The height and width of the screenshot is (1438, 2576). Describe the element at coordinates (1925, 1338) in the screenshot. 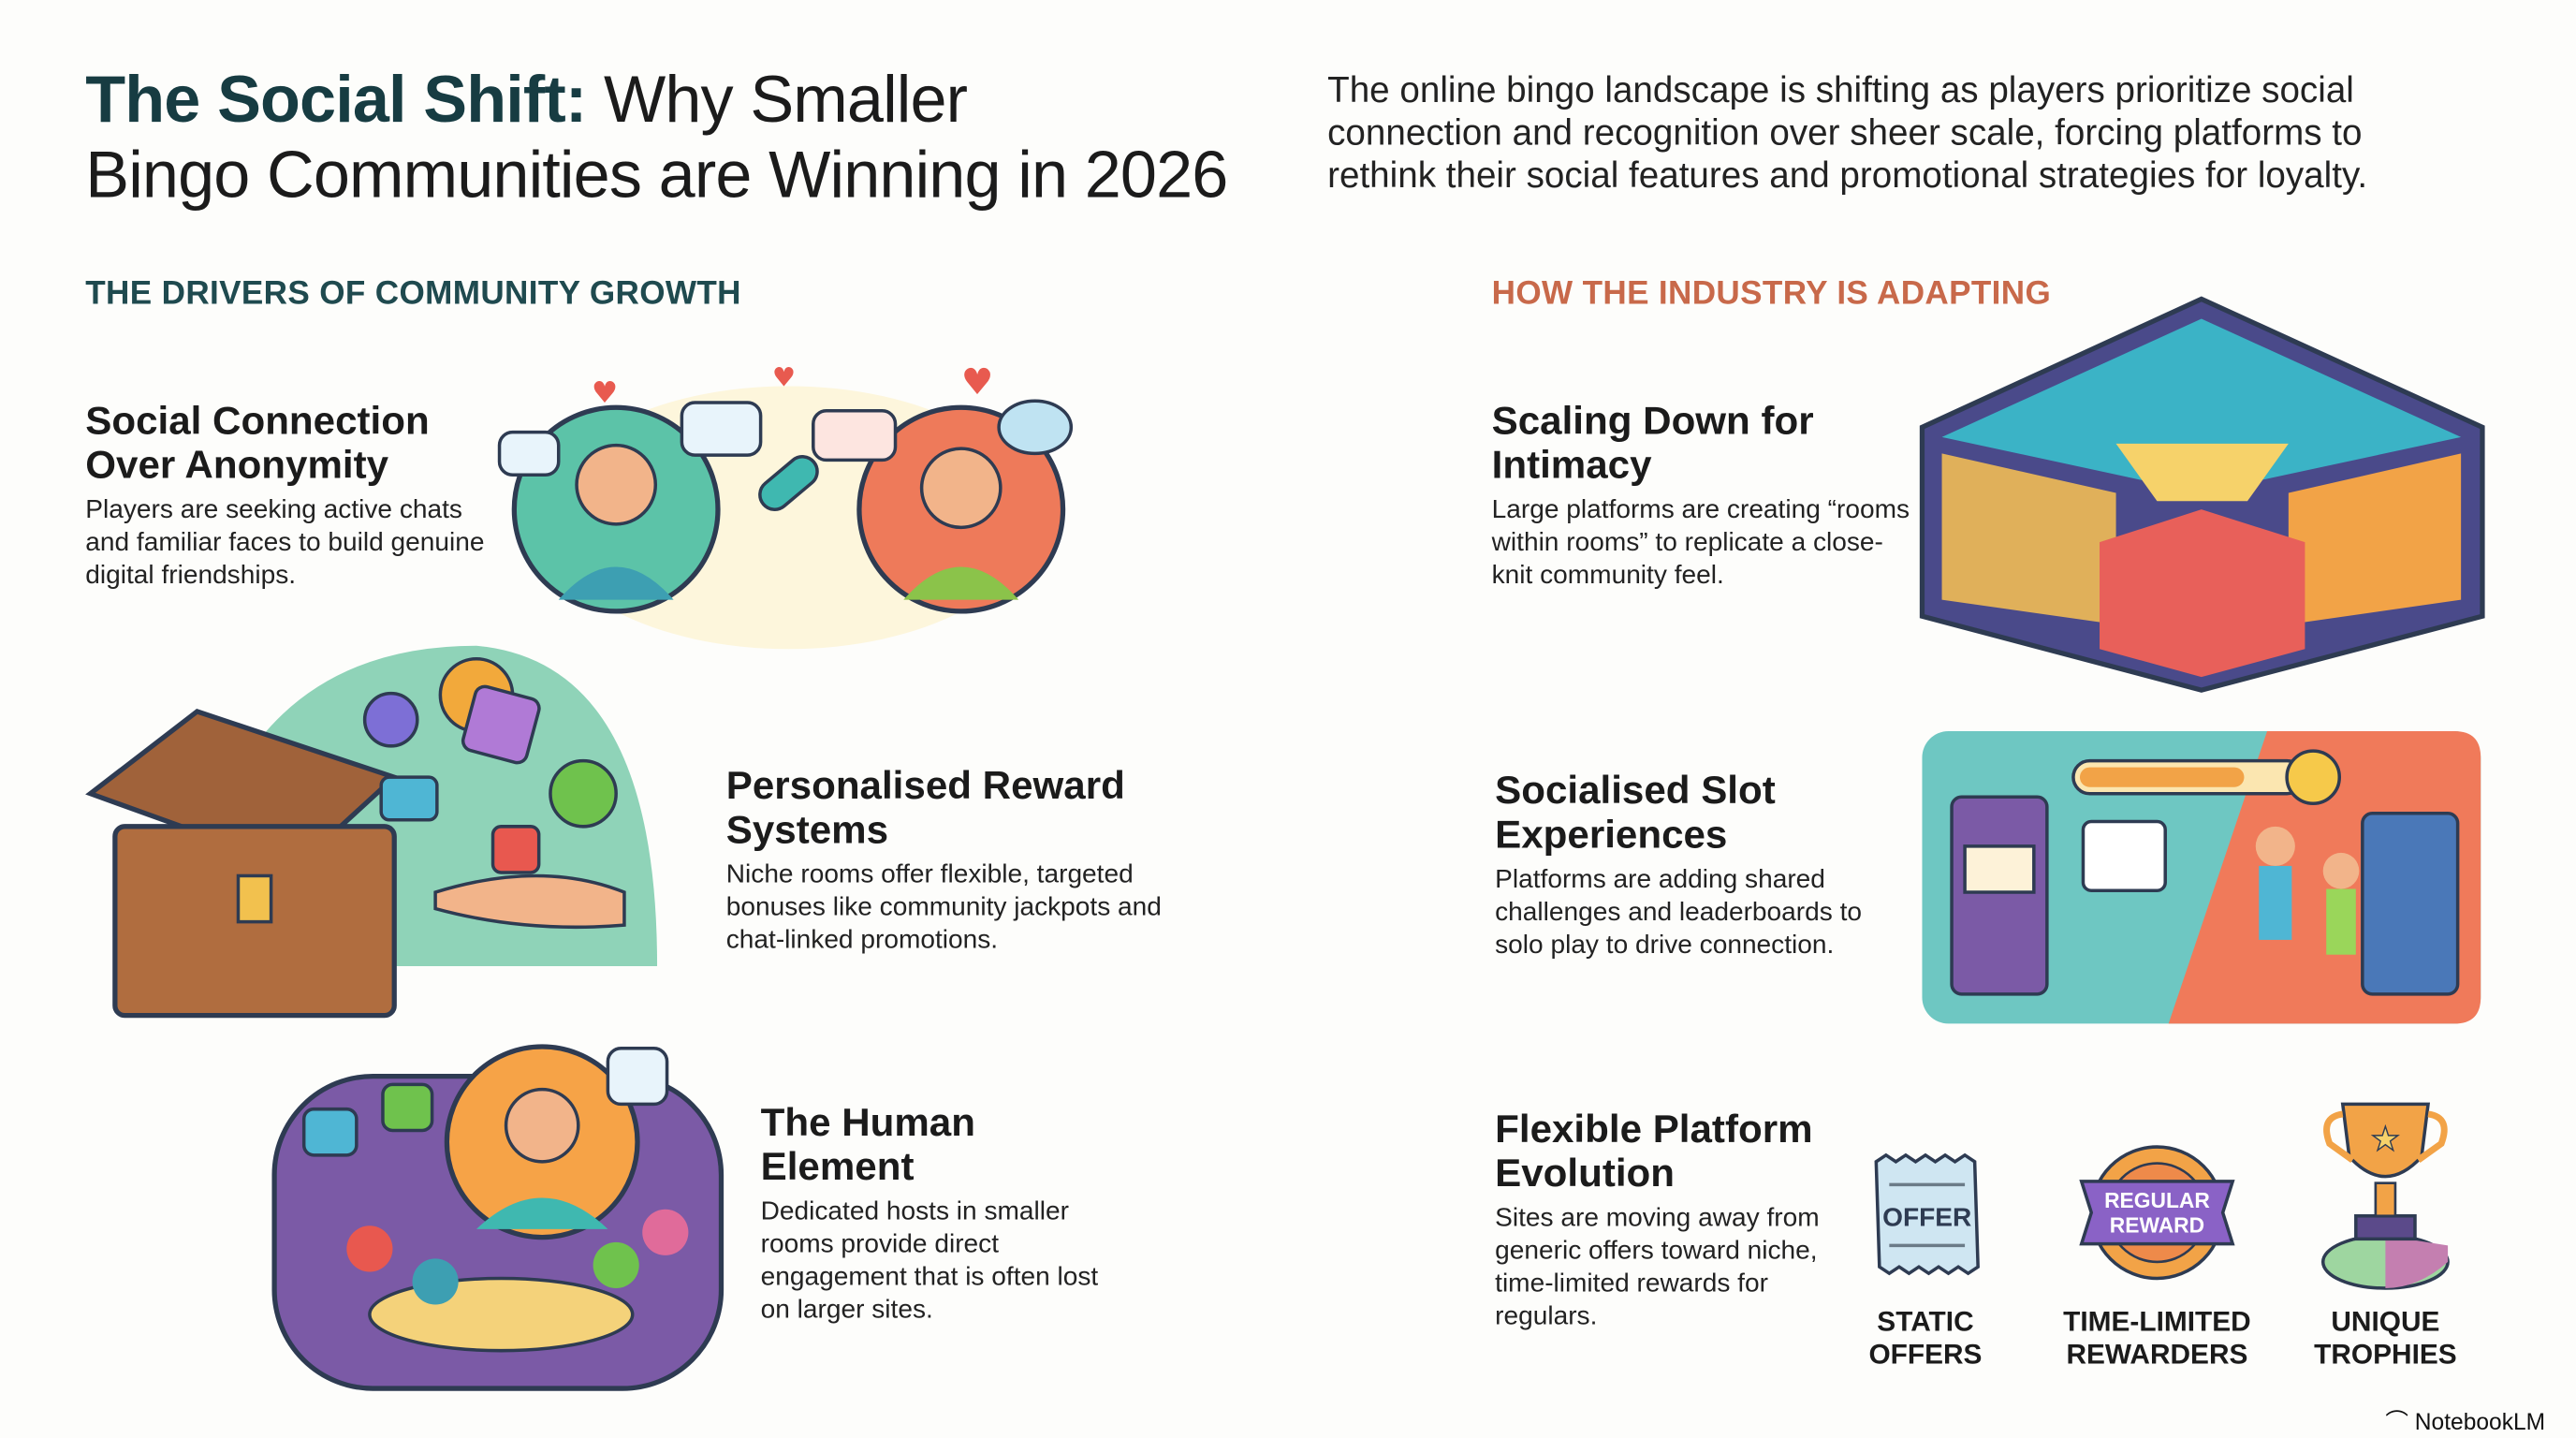

I see `evolution-label-static: STATIC OFFERS` at that location.